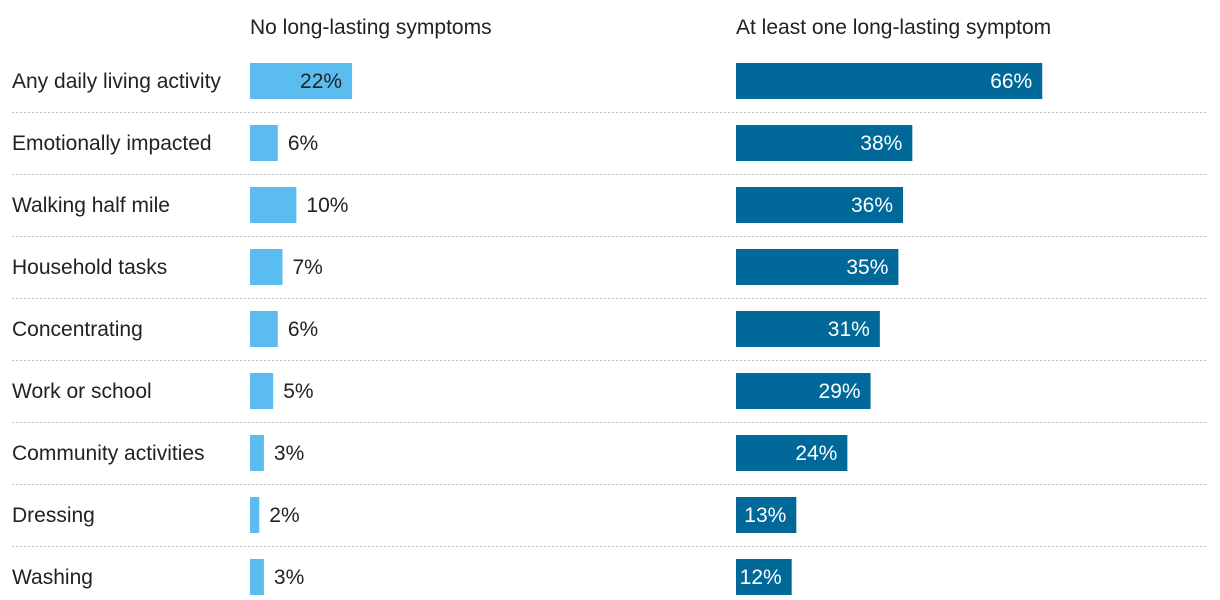 Image resolution: width=1220 pixels, height=600 pixels. What do you see at coordinates (1011, 81) in the screenshot?
I see `value-label: 66%` at bounding box center [1011, 81].